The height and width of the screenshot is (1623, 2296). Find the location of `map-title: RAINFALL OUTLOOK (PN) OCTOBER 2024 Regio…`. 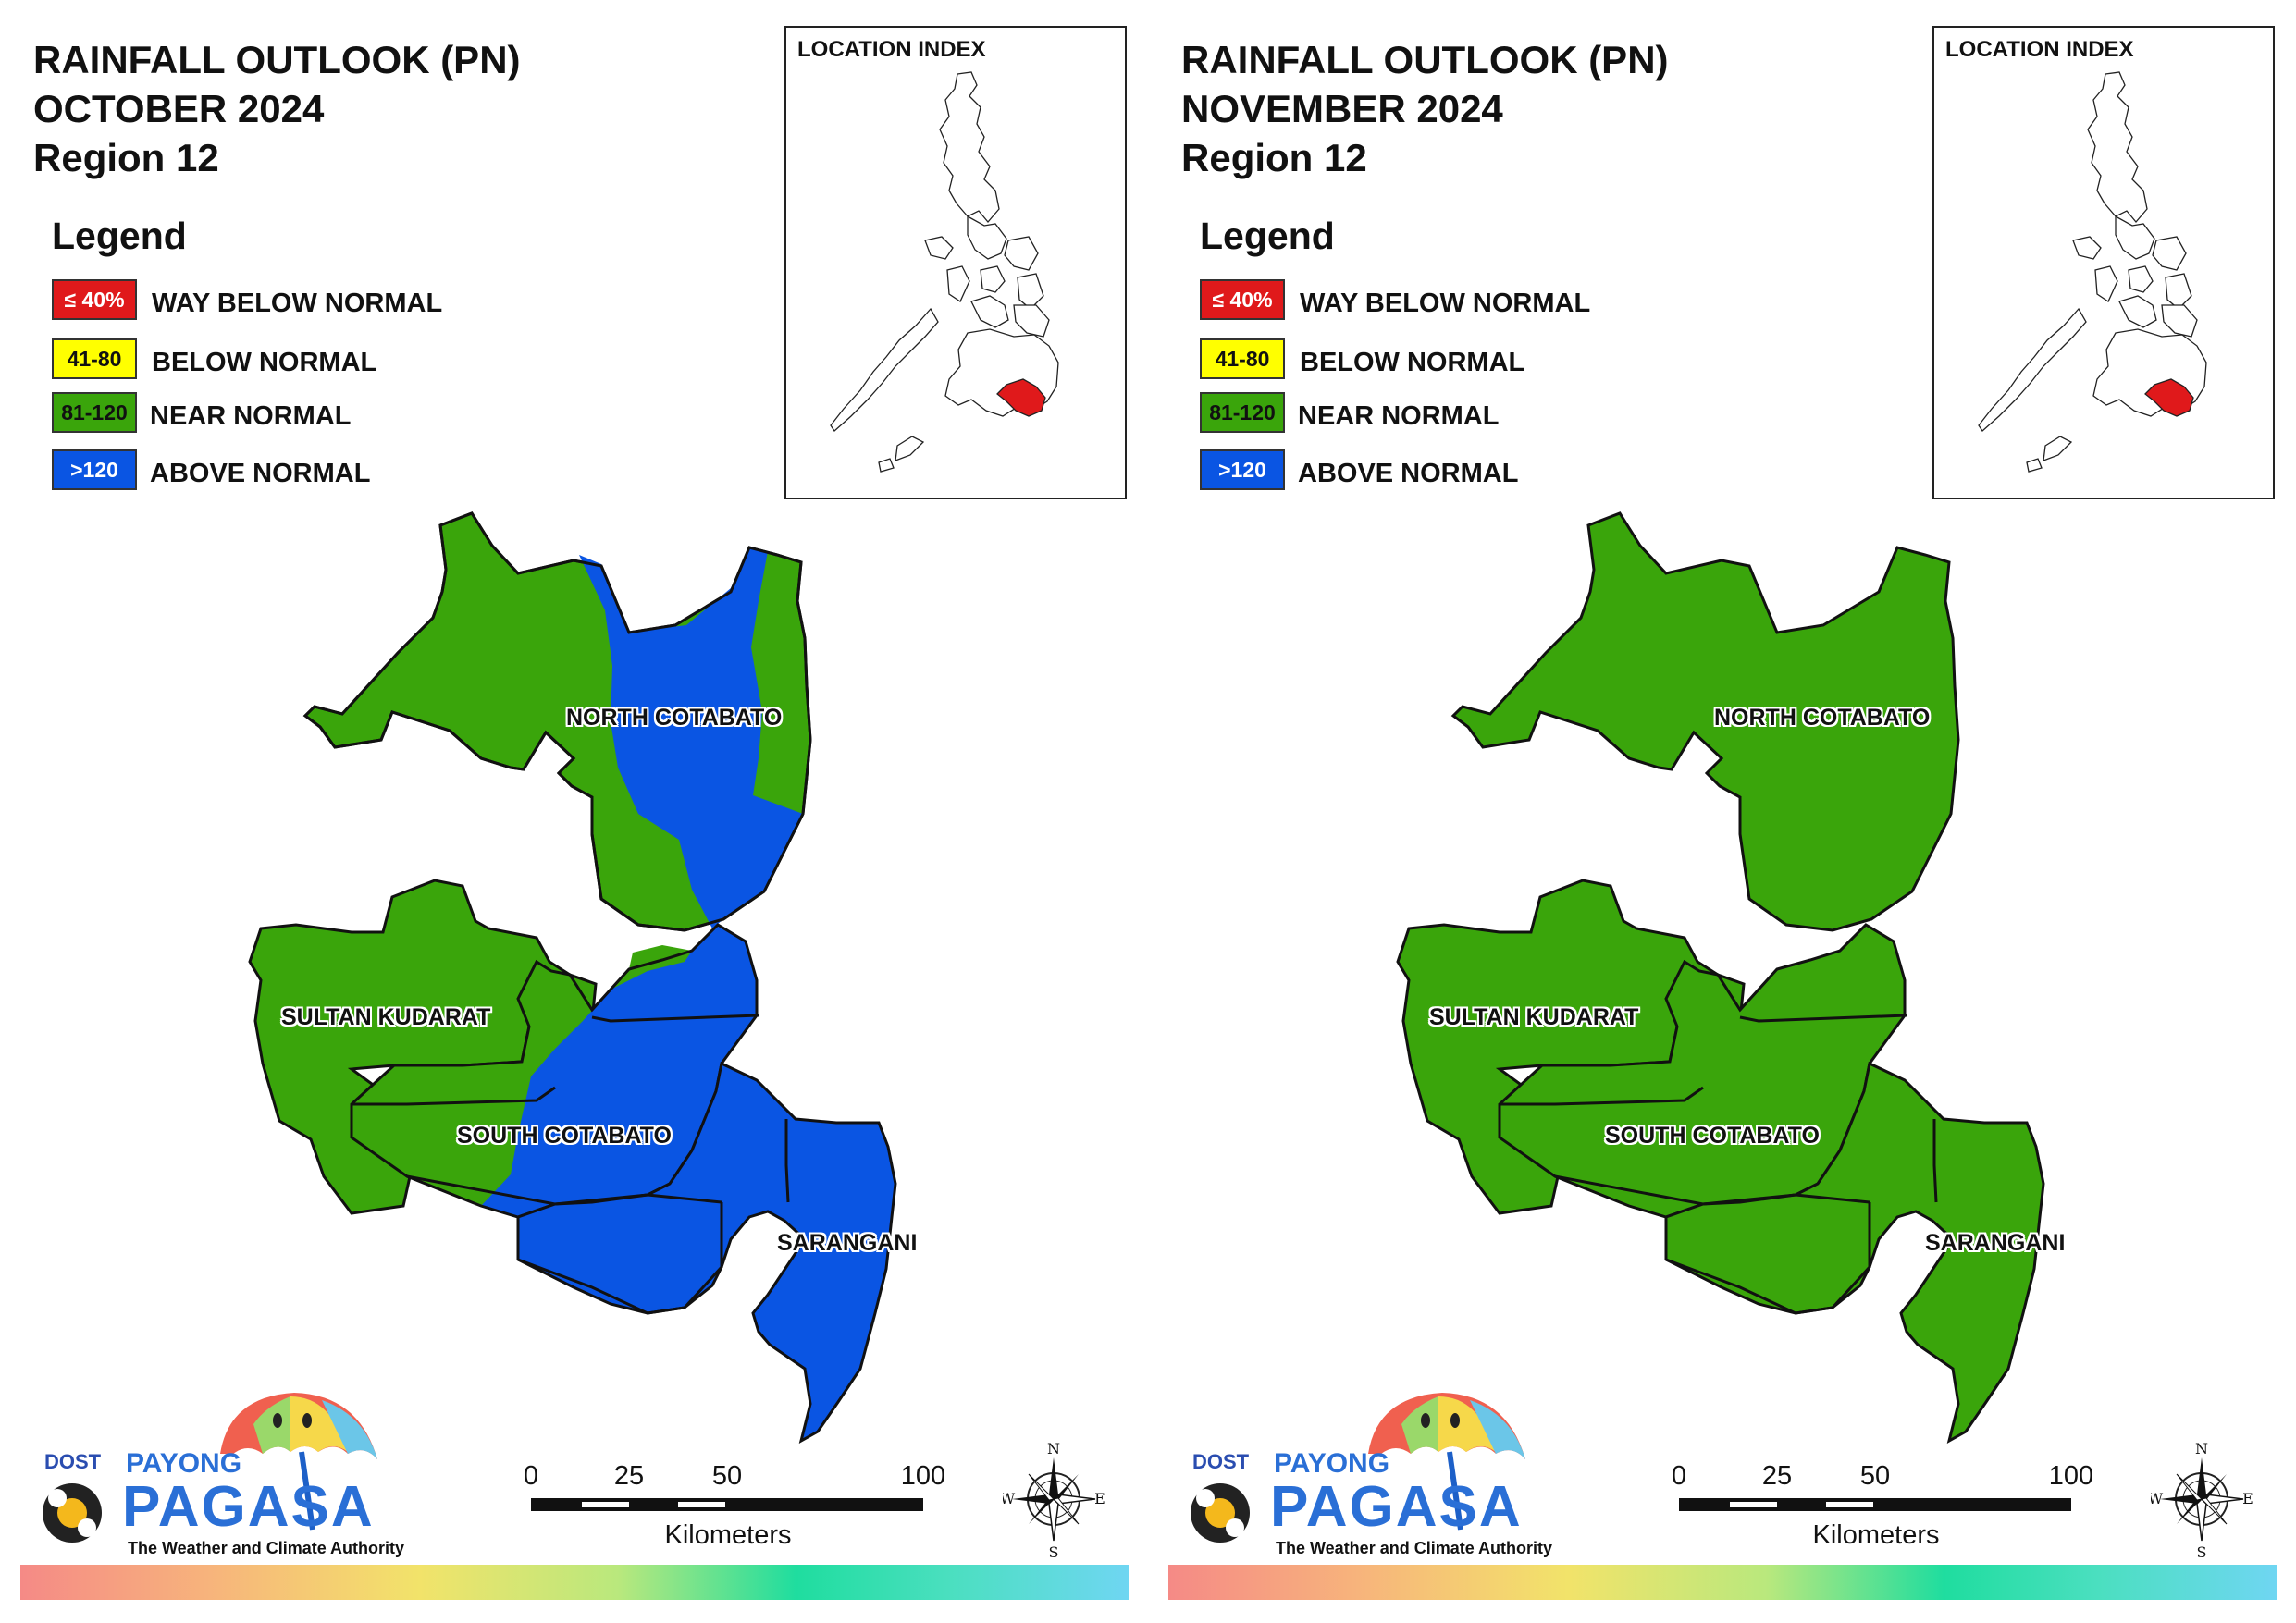

map-title: RAINFALL OUTLOOK (PN) OCTOBER 2024 Regio… is located at coordinates (277, 108).